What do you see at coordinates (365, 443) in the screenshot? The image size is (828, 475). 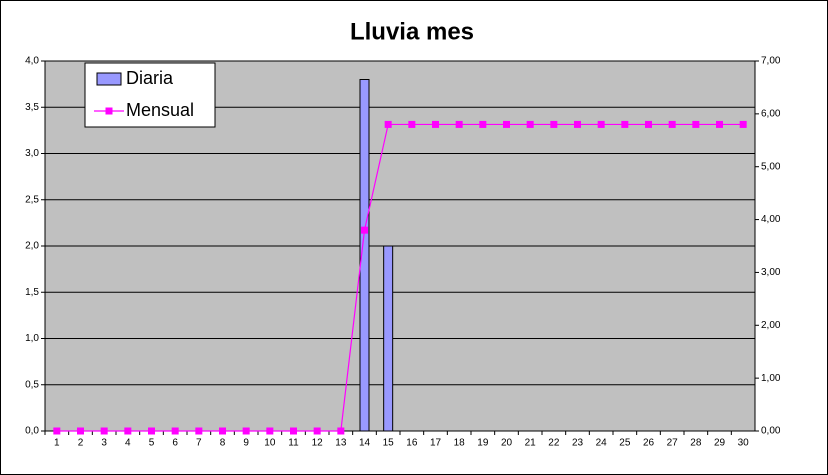 I see `x-tick-label: 14` at bounding box center [365, 443].